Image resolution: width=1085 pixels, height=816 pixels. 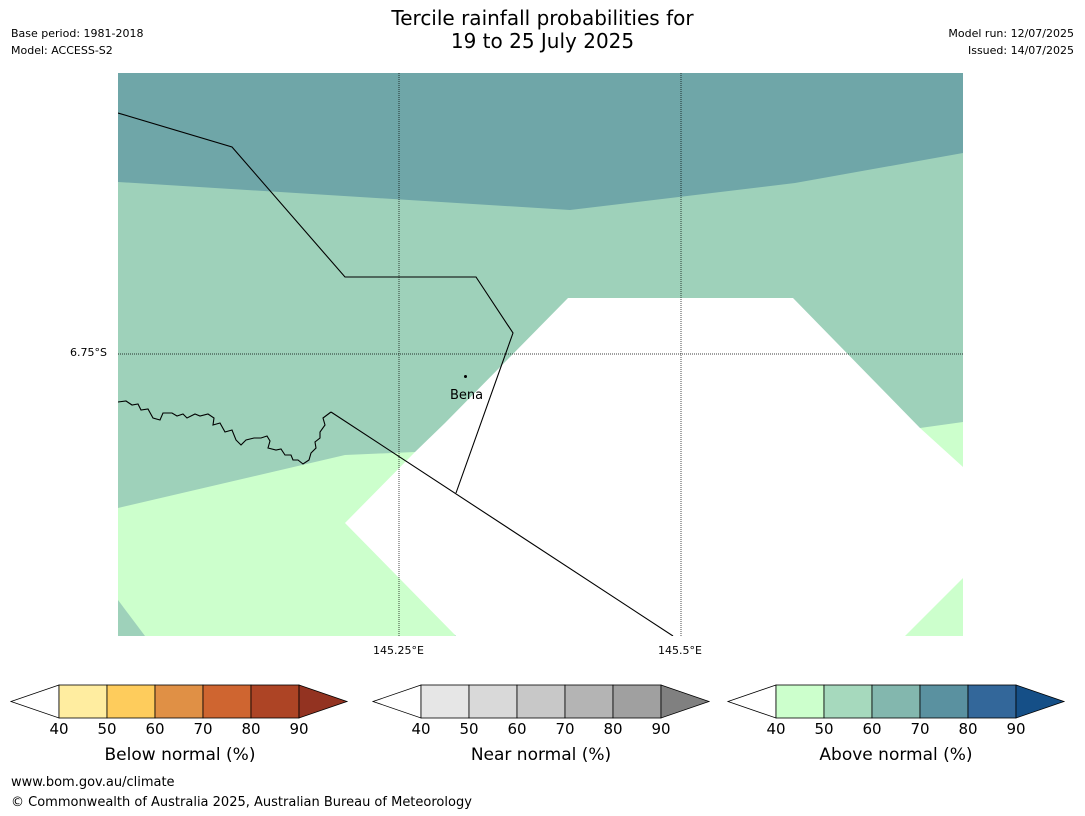 I want to click on longitude-label-1: 145.25°E, so click(x=398, y=650).